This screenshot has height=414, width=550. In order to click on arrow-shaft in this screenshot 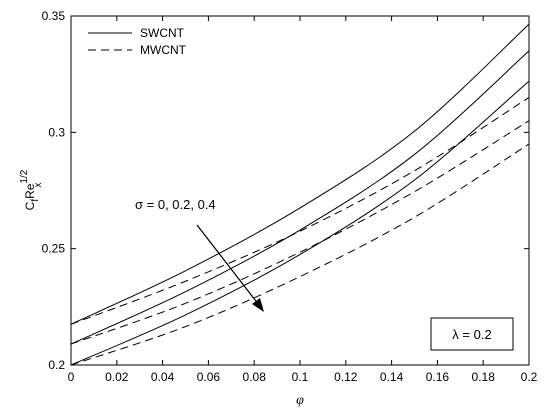, I will do `click(228, 265)`.